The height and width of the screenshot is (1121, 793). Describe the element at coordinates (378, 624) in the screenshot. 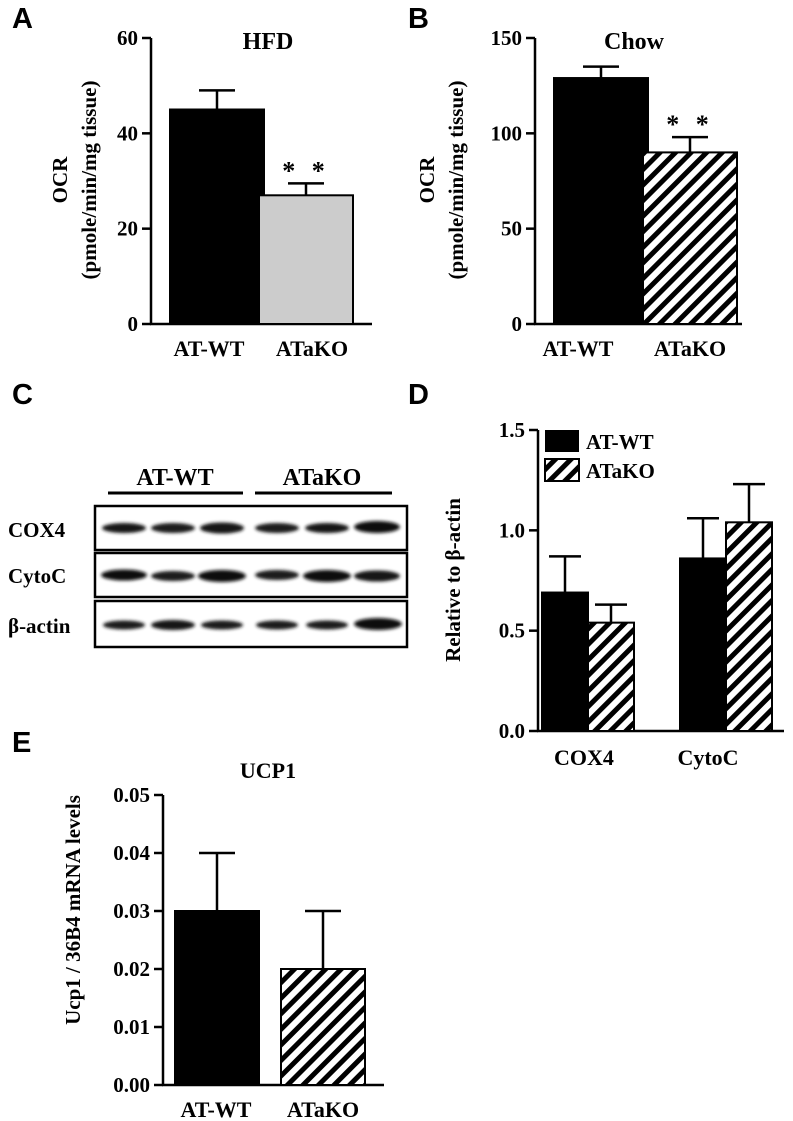

I see `band-actin-lane6` at that location.